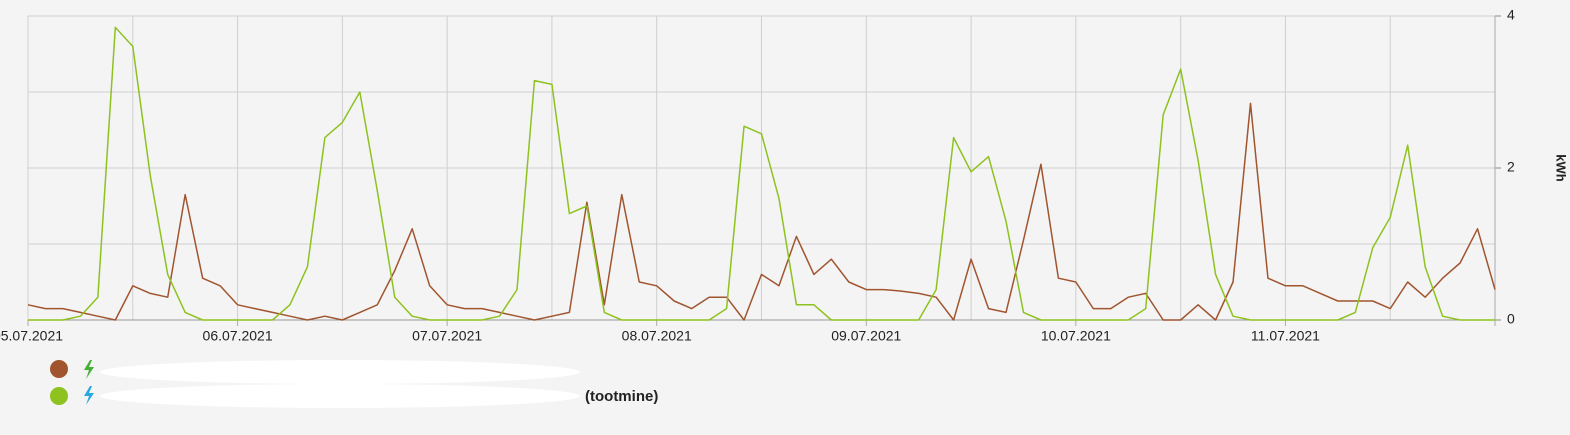 This screenshot has height=435, width=1570. Describe the element at coordinates (1076, 336) in the screenshot. I see `x-tick-label: 10.07.2021` at that location.